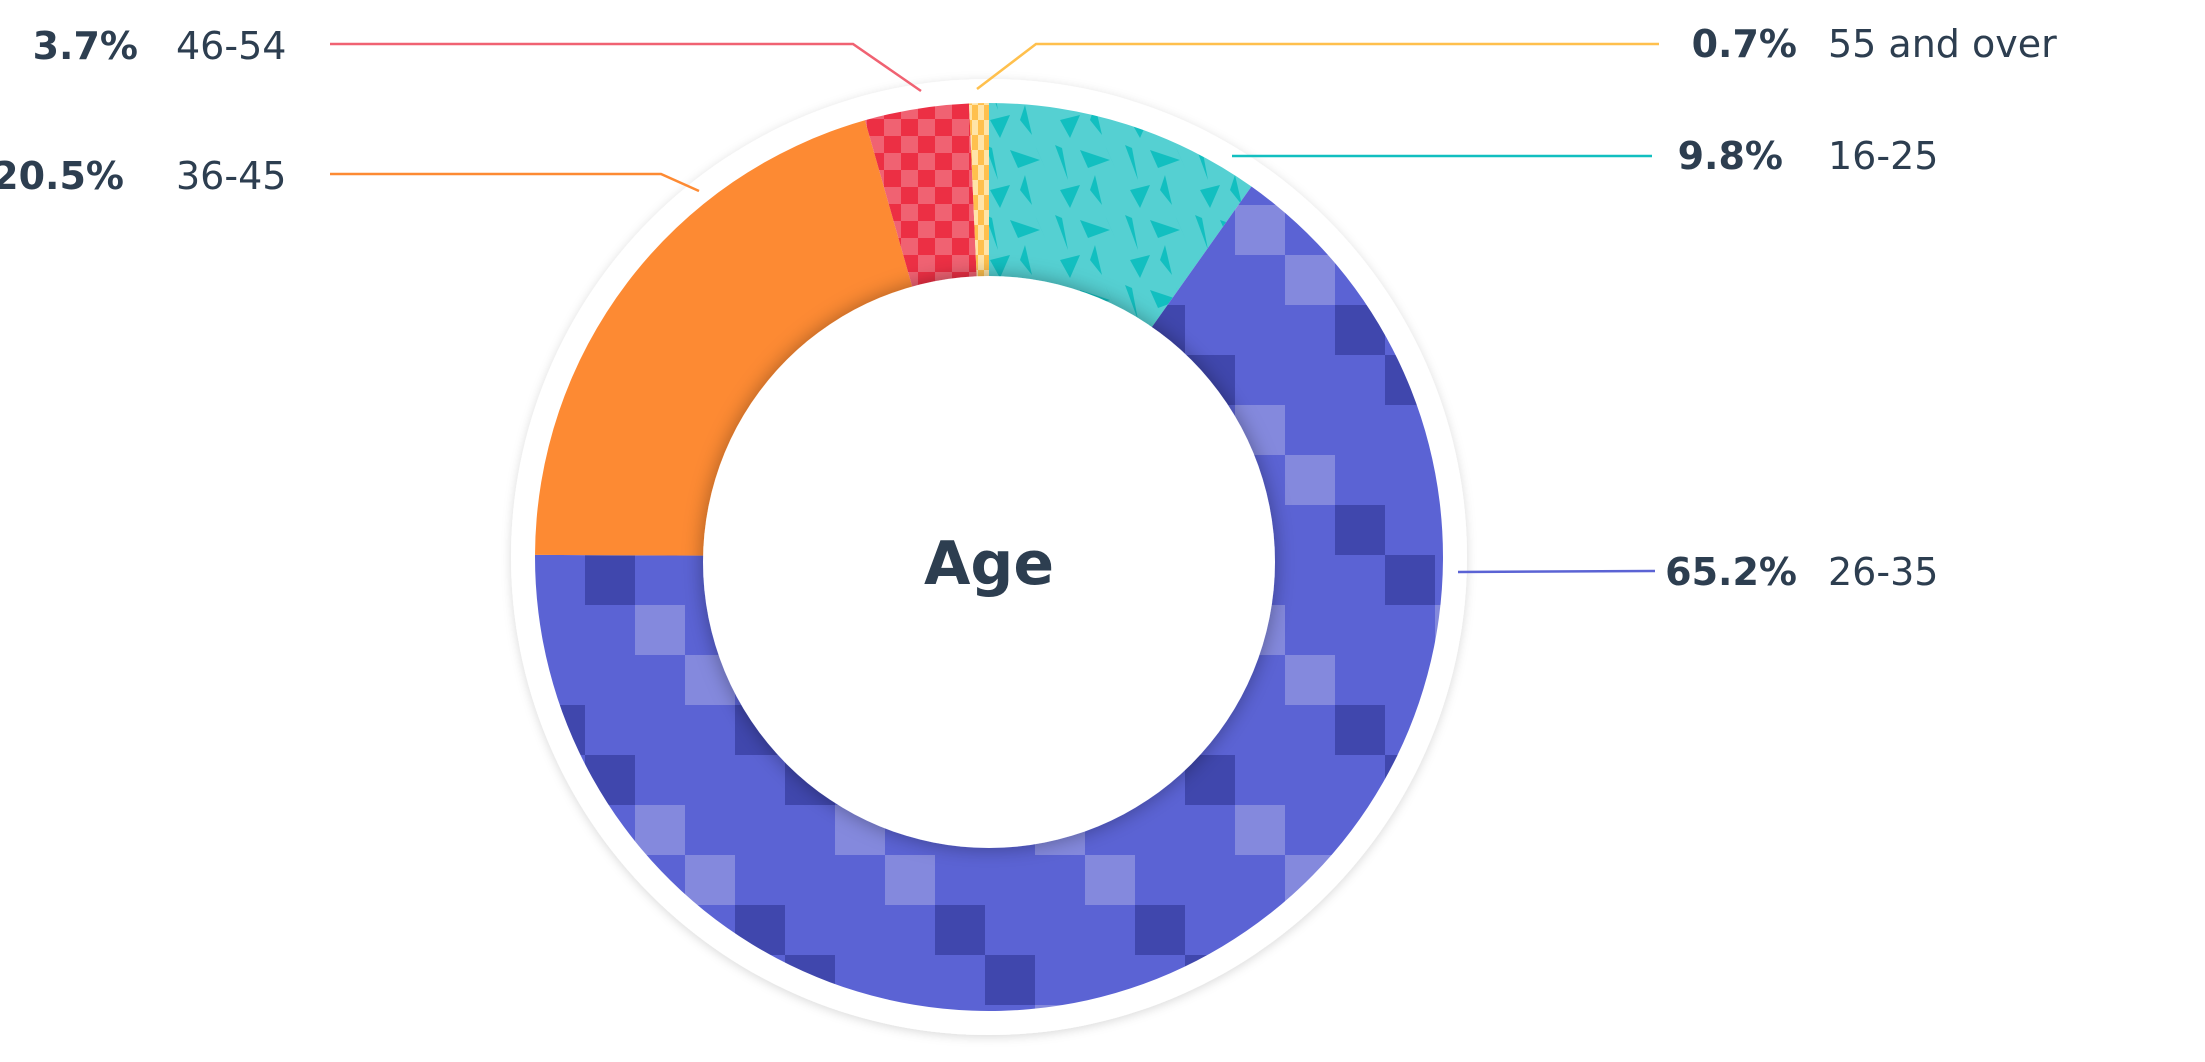  I want to click on category-label-36-45: 36-45, so click(231, 176).